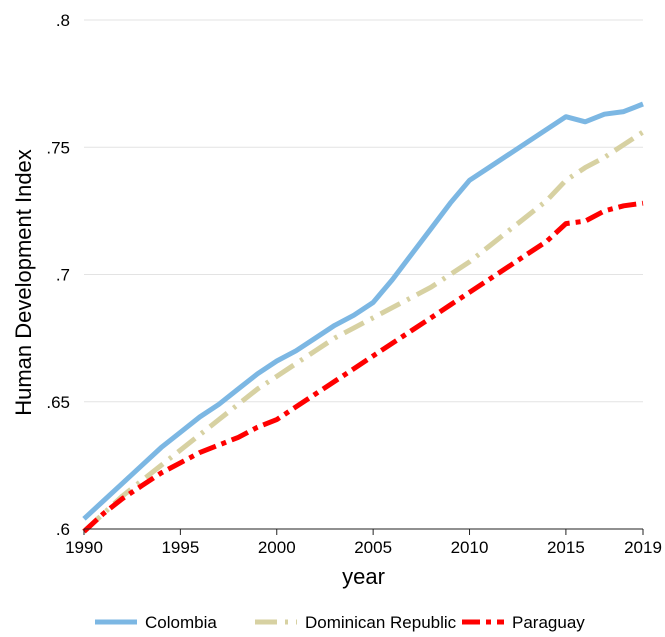  I want to click on x-axis-title: year, so click(363, 576).